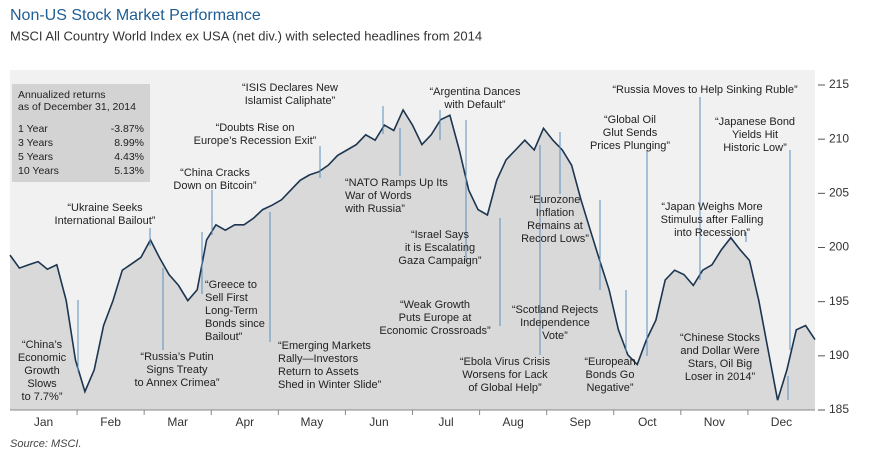  I want to click on annotation: “Israel Says, so click(440, 235).